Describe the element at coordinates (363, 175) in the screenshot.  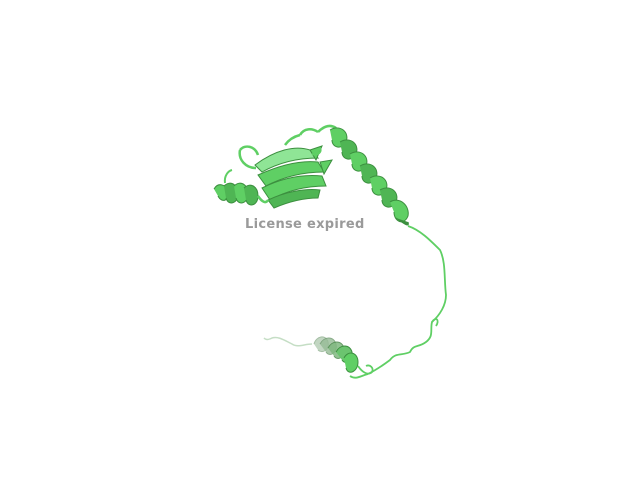
I see `long-helix` at that location.